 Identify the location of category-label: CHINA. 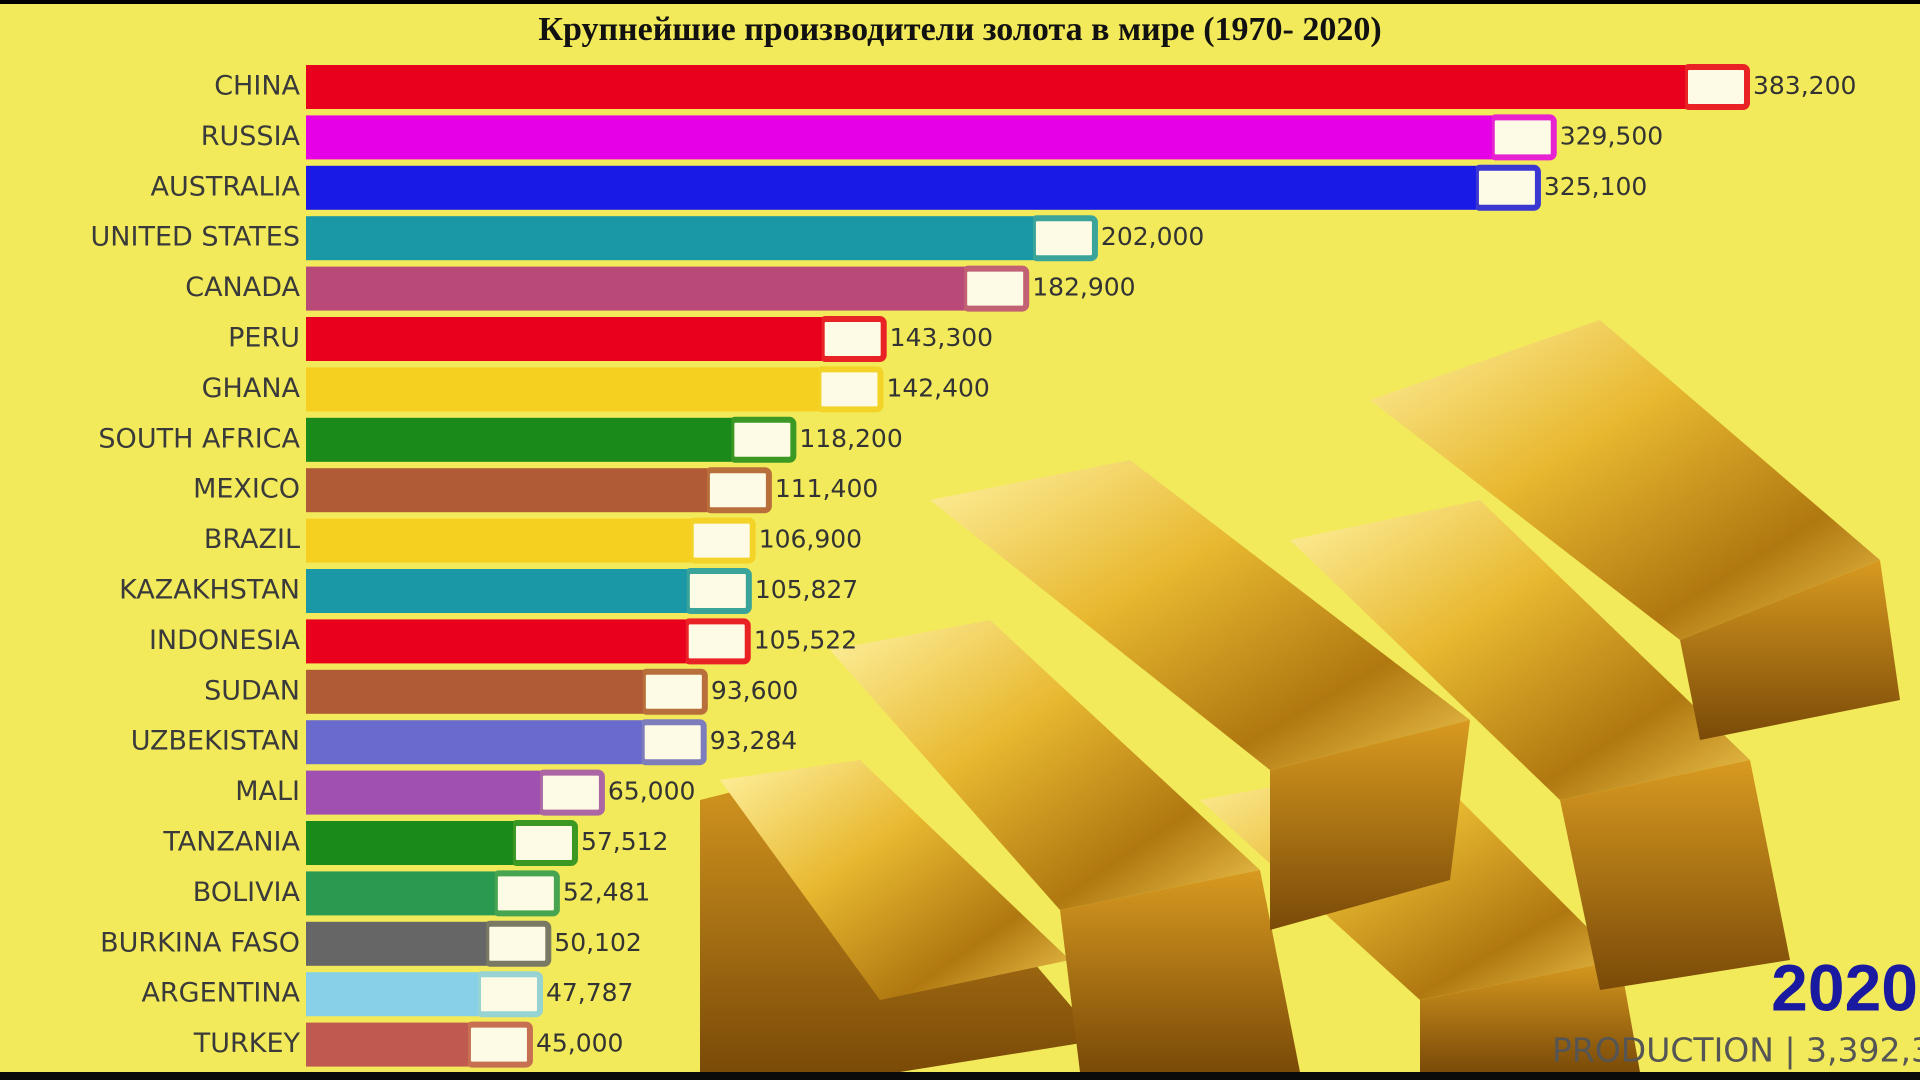
(257, 86).